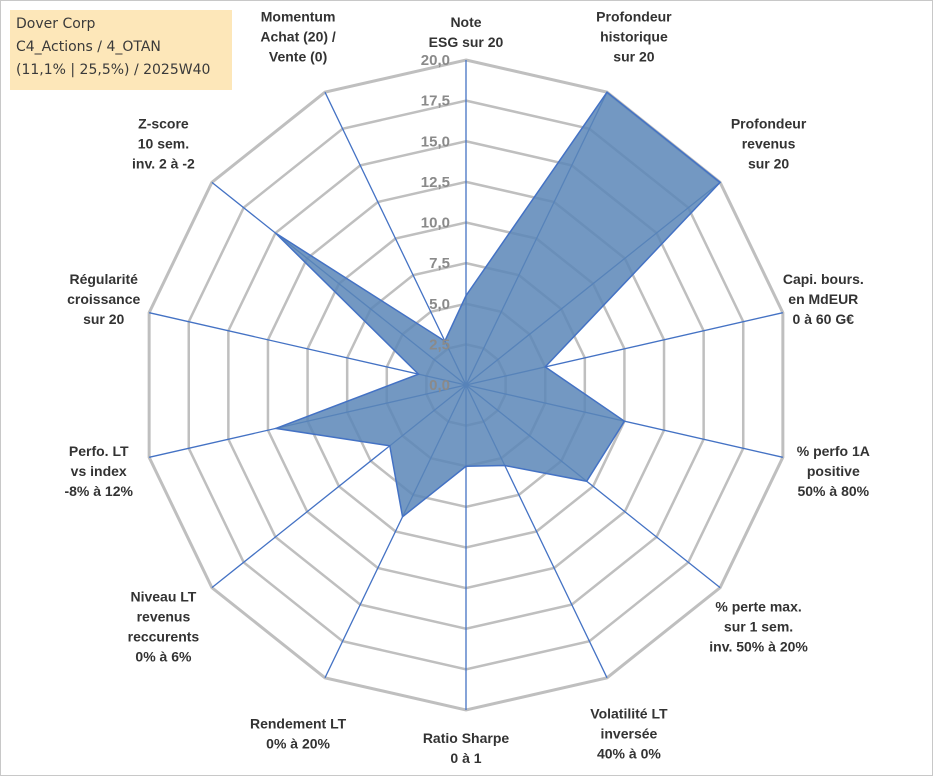 This screenshot has width=933, height=776. Describe the element at coordinates (466, 748) in the screenshot. I see `axis-label: Ratio Sharpe 0 à 1` at that location.